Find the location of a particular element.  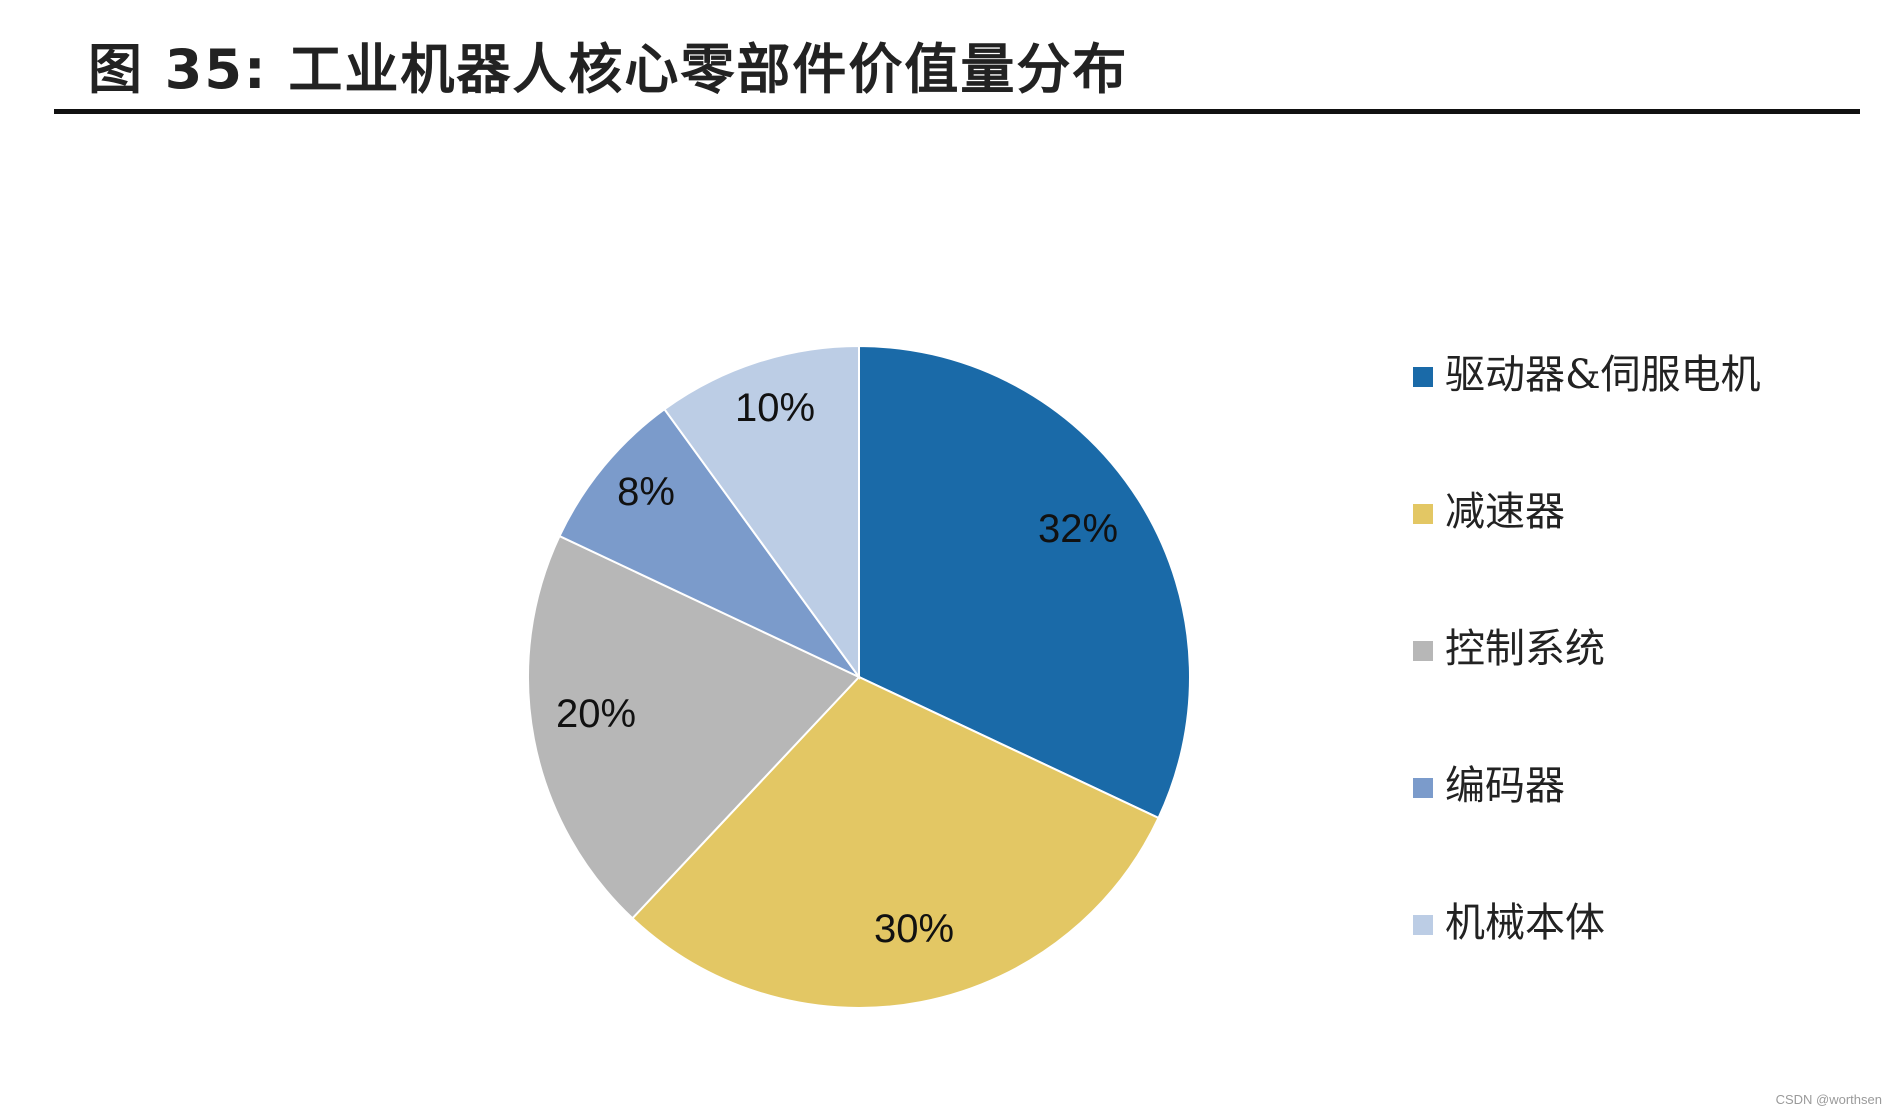

legend-label: 驱动器&伺服电机 is located at coordinates (1603, 375).